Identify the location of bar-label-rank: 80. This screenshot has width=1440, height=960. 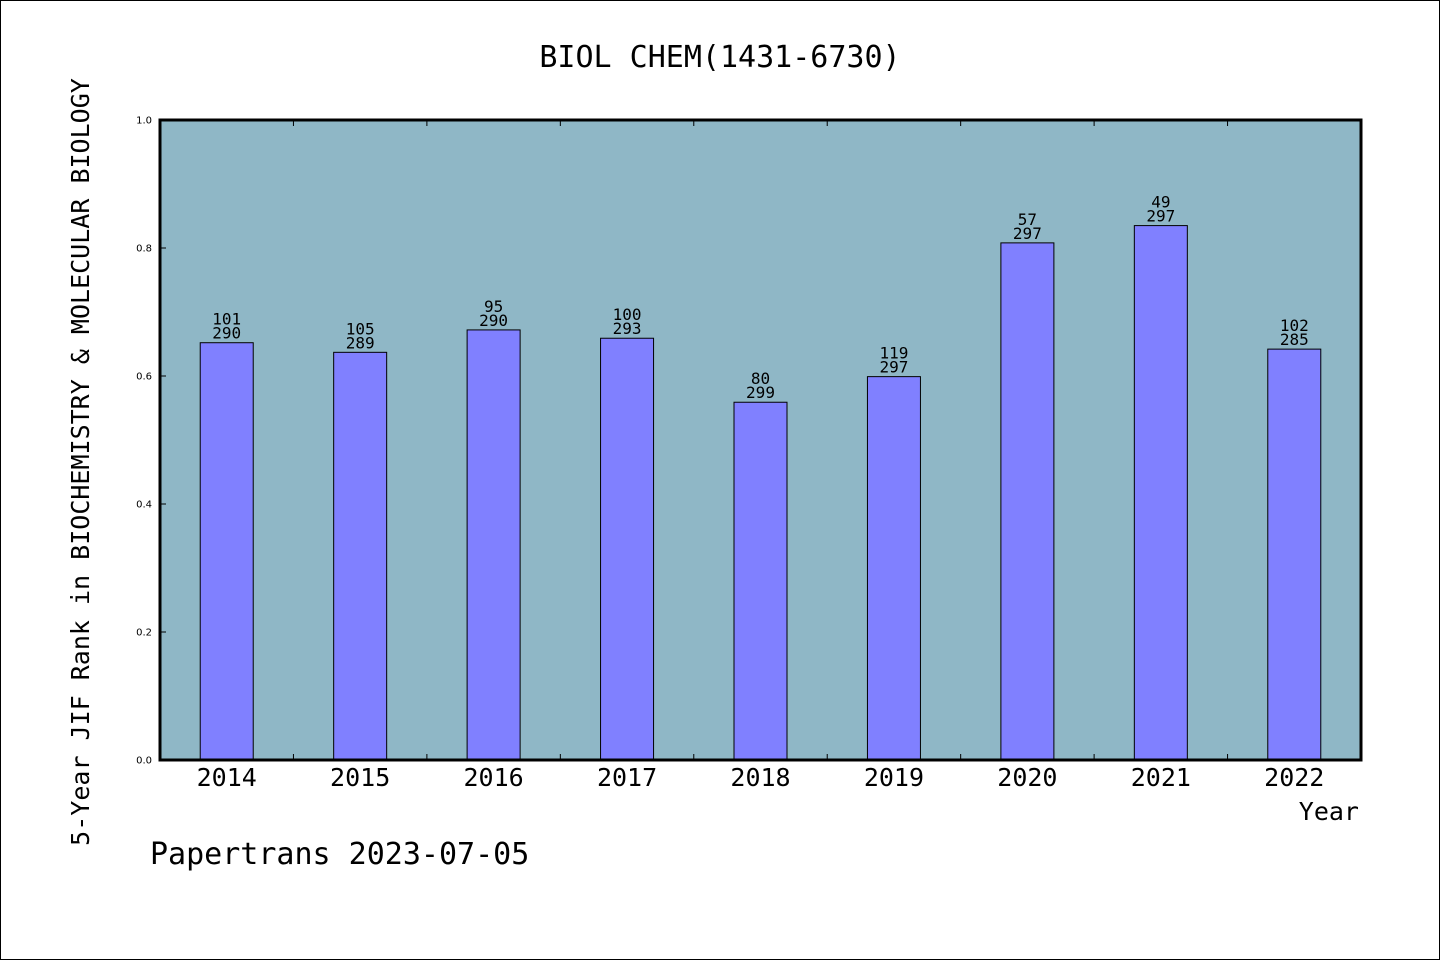
(760, 378).